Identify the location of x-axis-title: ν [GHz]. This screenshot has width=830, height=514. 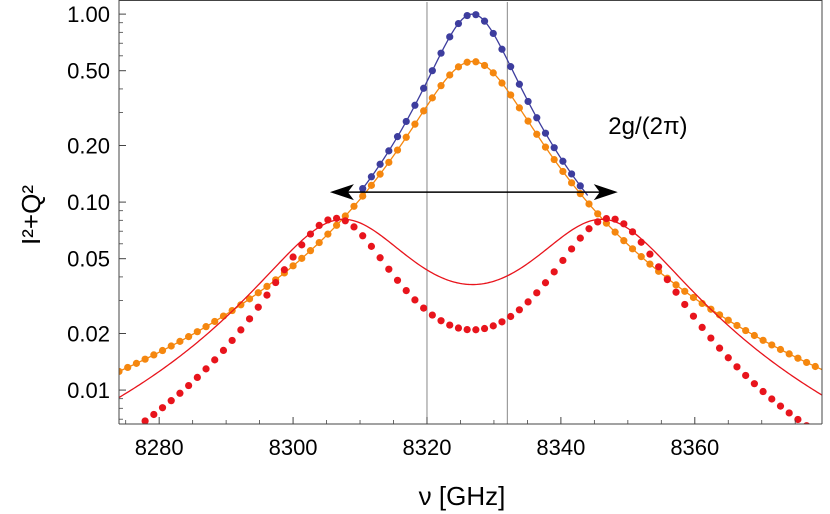
(462, 496).